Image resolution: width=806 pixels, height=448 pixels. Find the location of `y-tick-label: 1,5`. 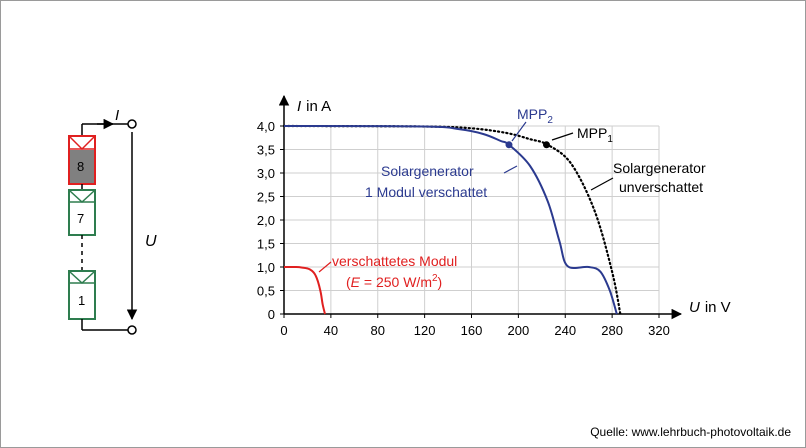

y-tick-label: 1,5 is located at coordinates (266, 244).